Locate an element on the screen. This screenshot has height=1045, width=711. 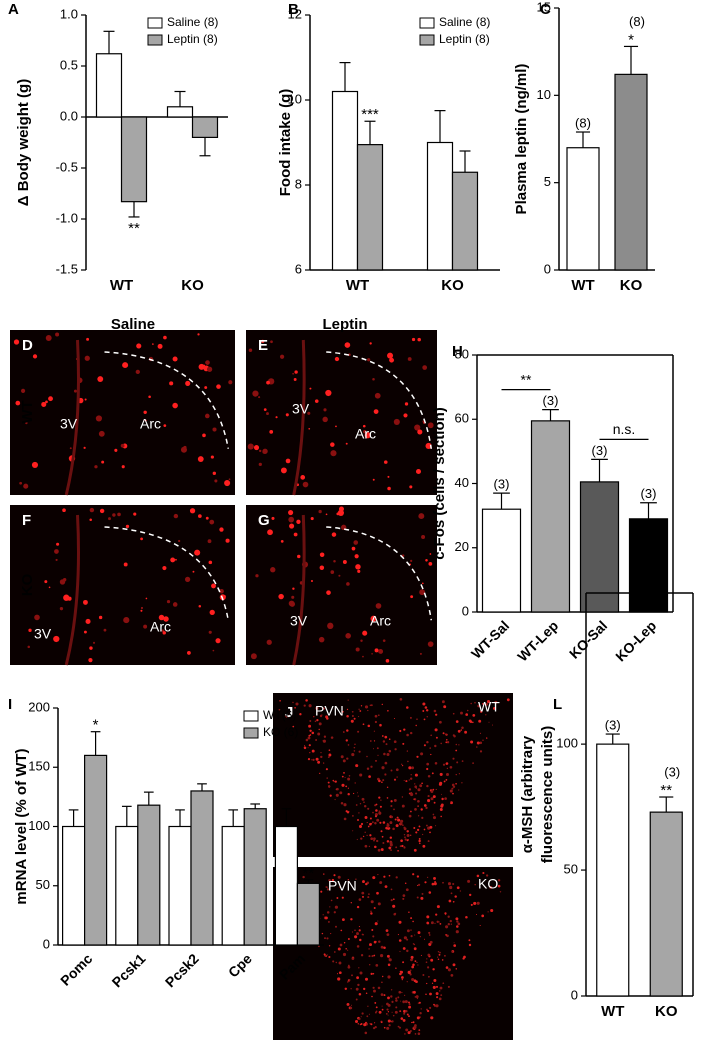
significance-label: * is located at coordinates (96, 725).